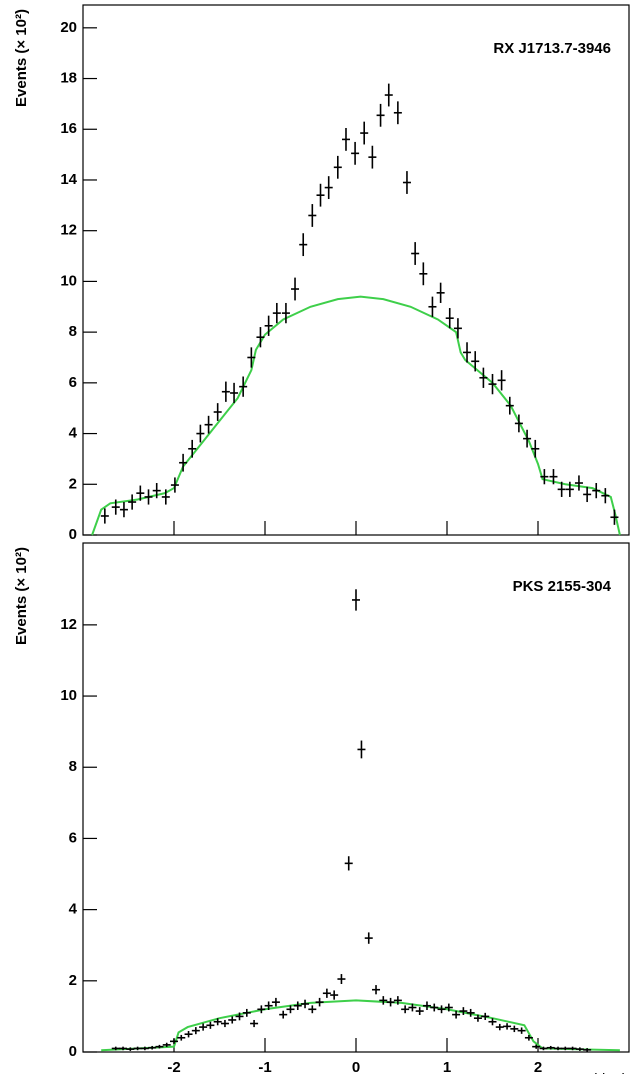 The width and height of the screenshot is (630, 1074). I want to click on y-tick-label: 20, so click(68, 27).